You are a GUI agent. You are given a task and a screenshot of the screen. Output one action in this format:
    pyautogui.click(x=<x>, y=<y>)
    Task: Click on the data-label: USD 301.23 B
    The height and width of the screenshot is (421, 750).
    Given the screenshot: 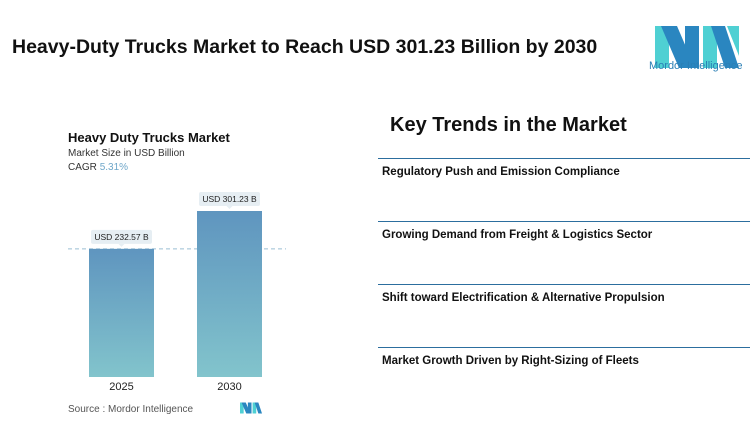 What is the action you would take?
    pyautogui.click(x=229, y=199)
    